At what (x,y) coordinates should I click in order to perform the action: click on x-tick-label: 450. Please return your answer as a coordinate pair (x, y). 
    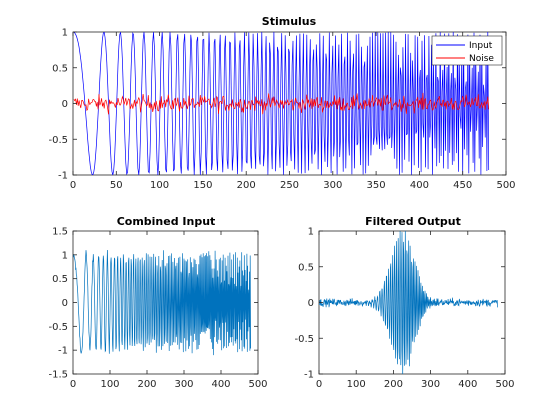
    Looking at the image, I should click on (462, 185).